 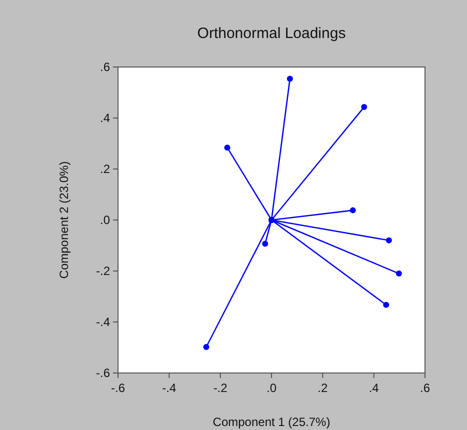 I want to click on y-tick-label: -.6, so click(x=103, y=373).